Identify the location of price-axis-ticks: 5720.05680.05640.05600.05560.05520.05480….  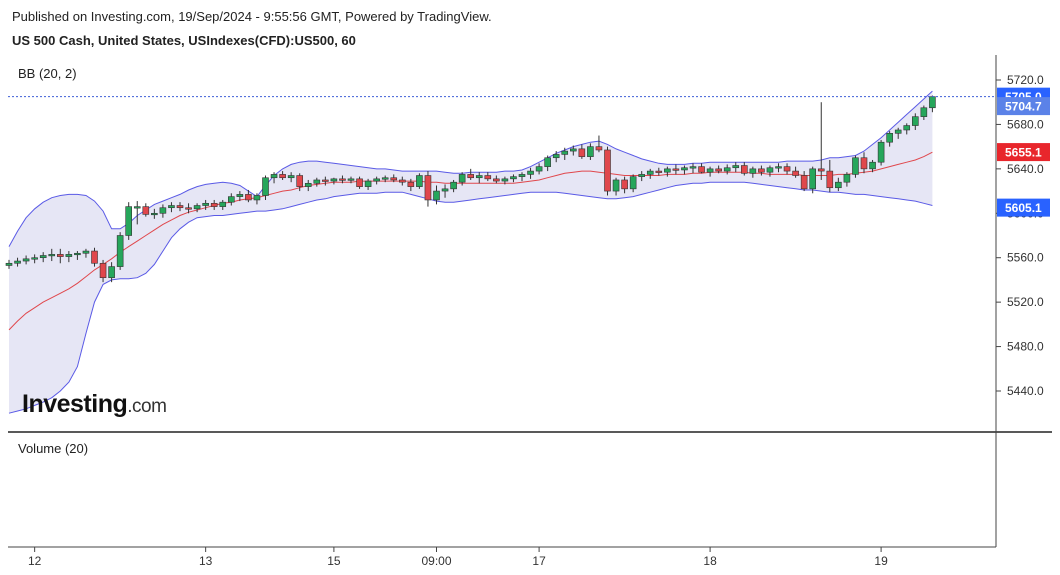
(1020, 235).